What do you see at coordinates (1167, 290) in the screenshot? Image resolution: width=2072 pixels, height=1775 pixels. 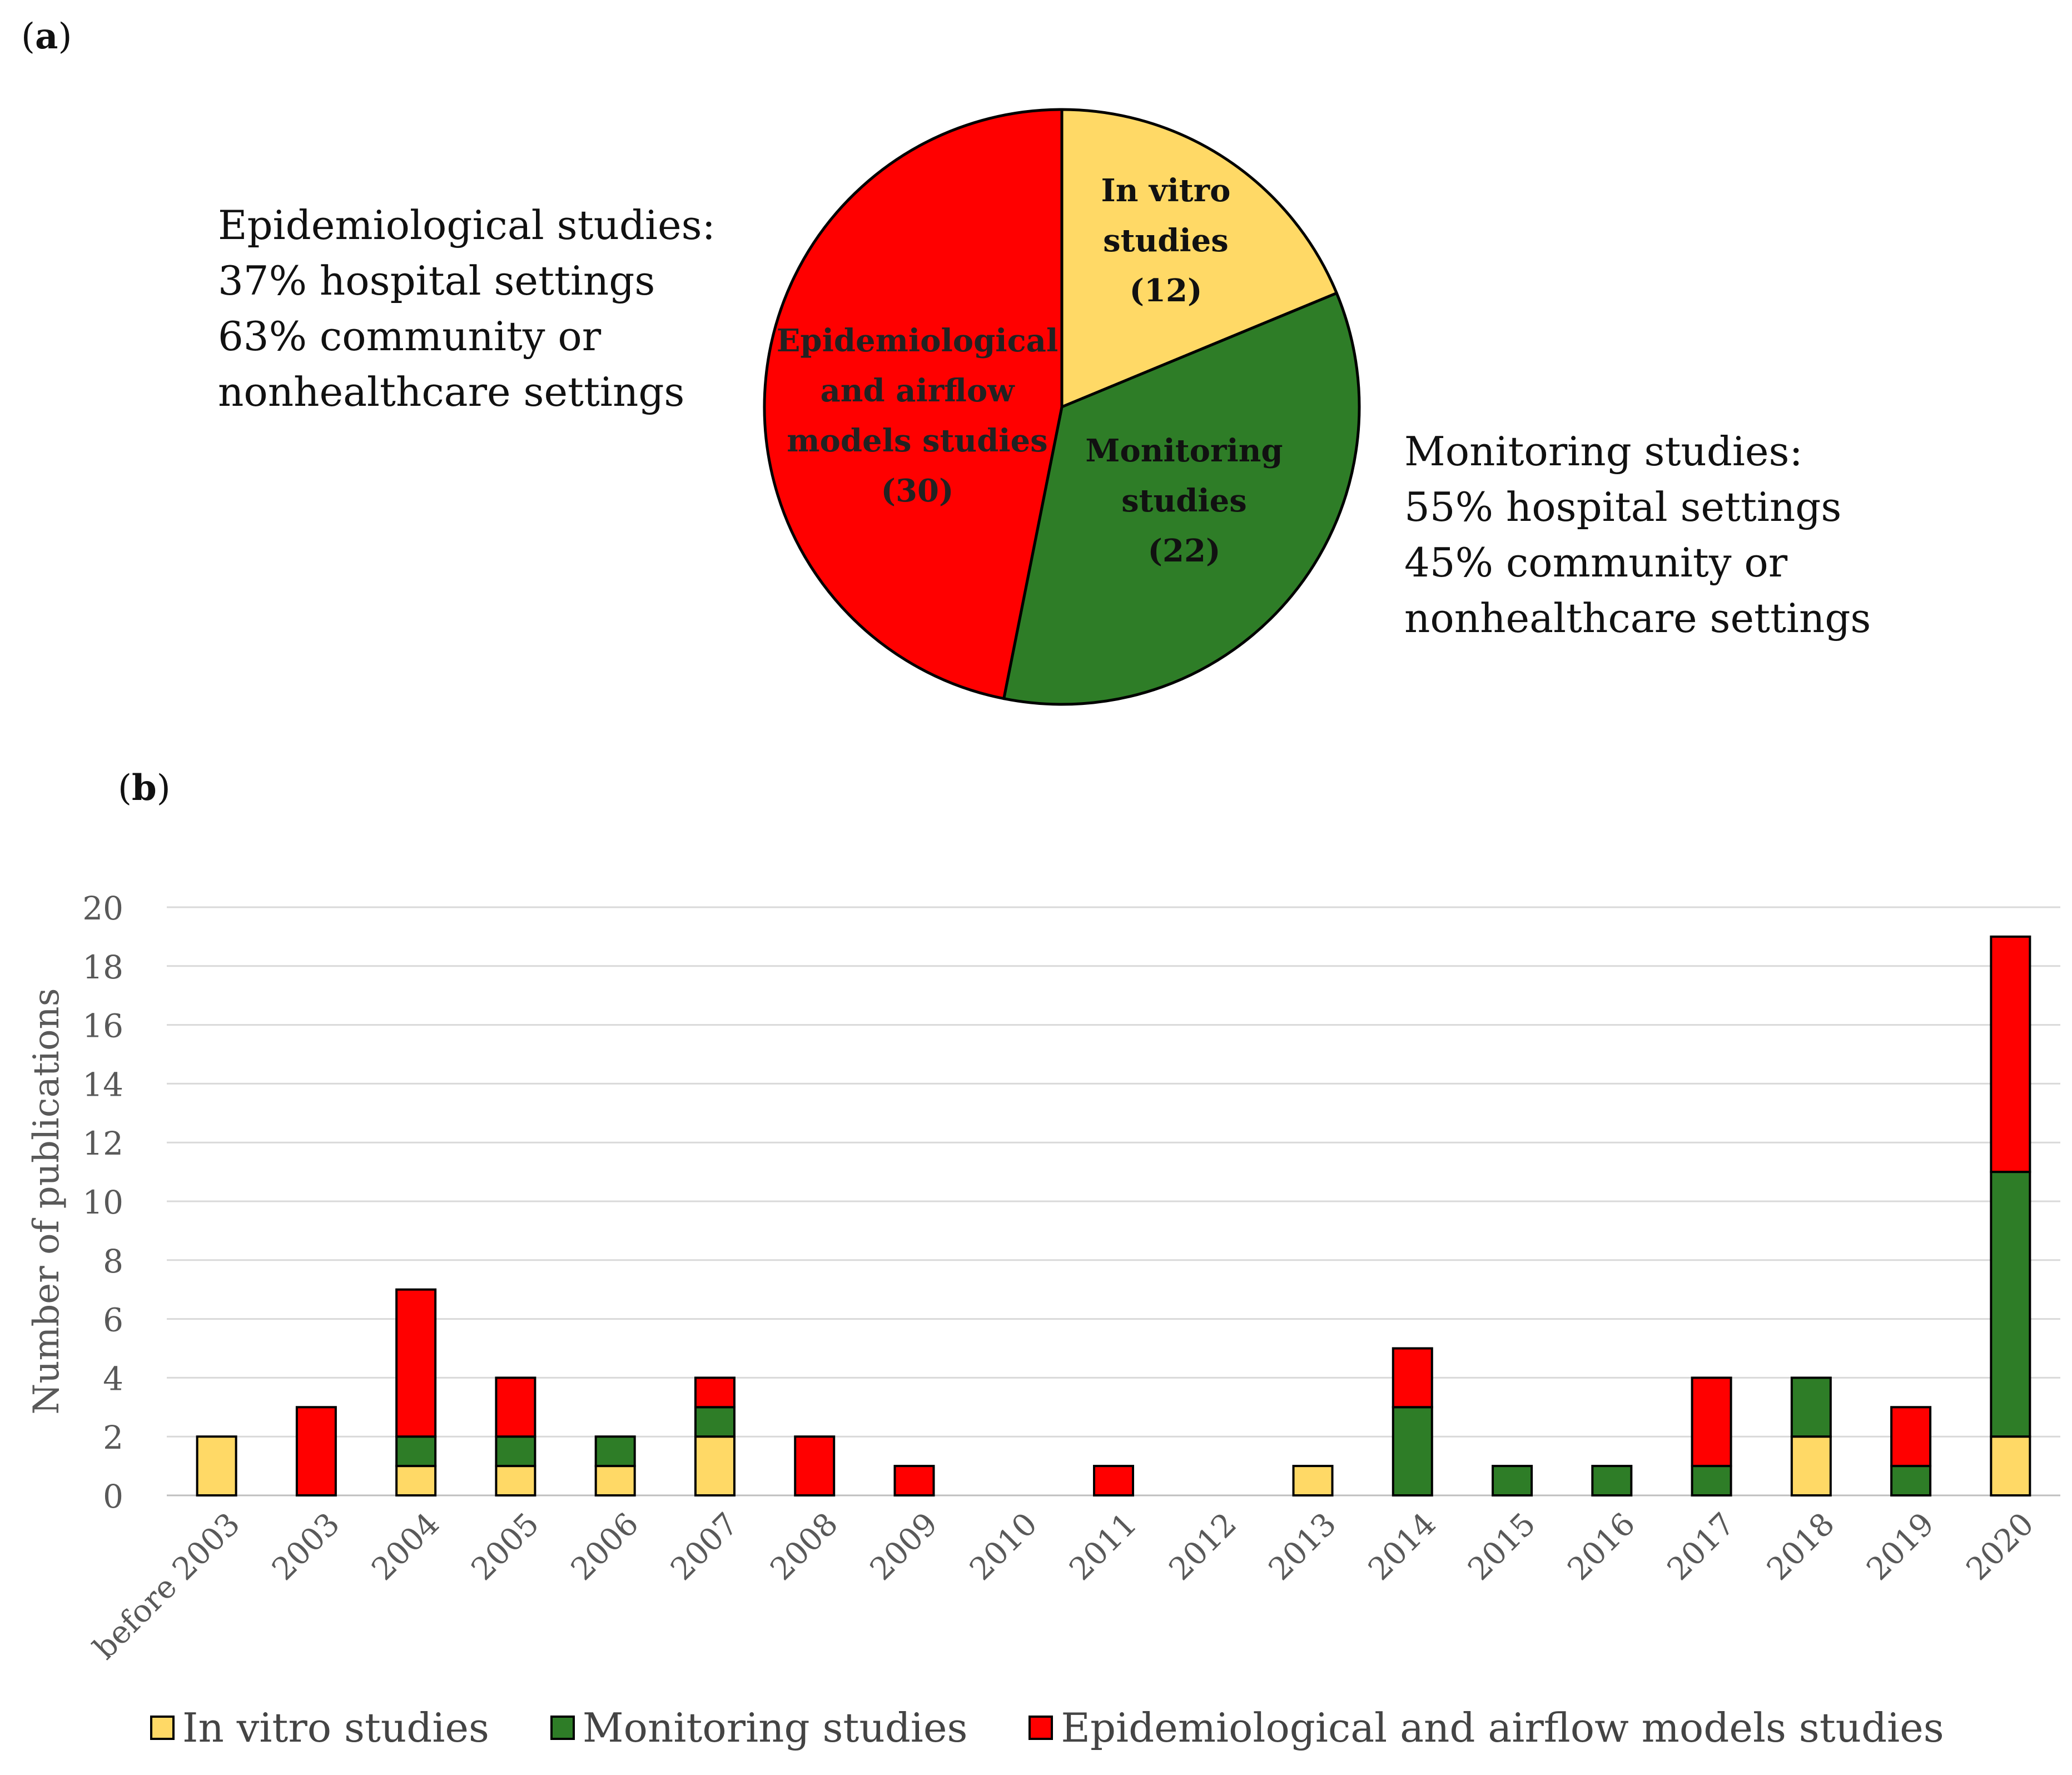 I see `pie-slice-label-in-vitro-studies: (12)` at bounding box center [1167, 290].